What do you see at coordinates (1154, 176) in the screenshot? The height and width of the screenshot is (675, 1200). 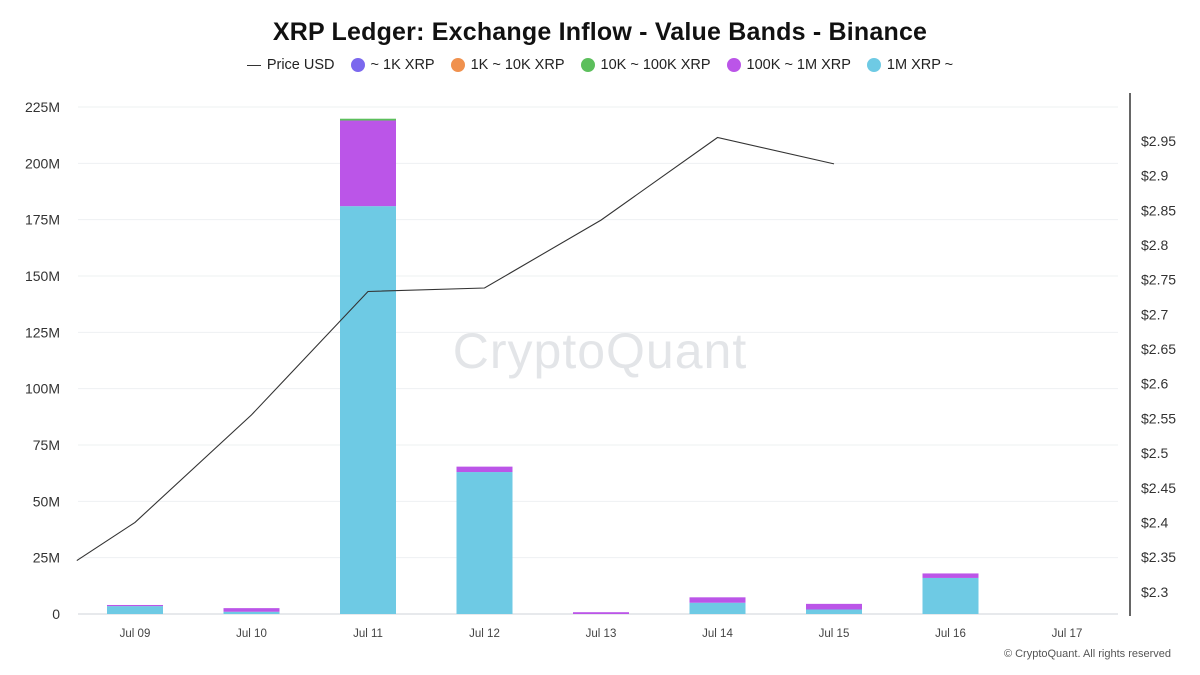 I see `y-right-tick-label: $2.9` at bounding box center [1154, 176].